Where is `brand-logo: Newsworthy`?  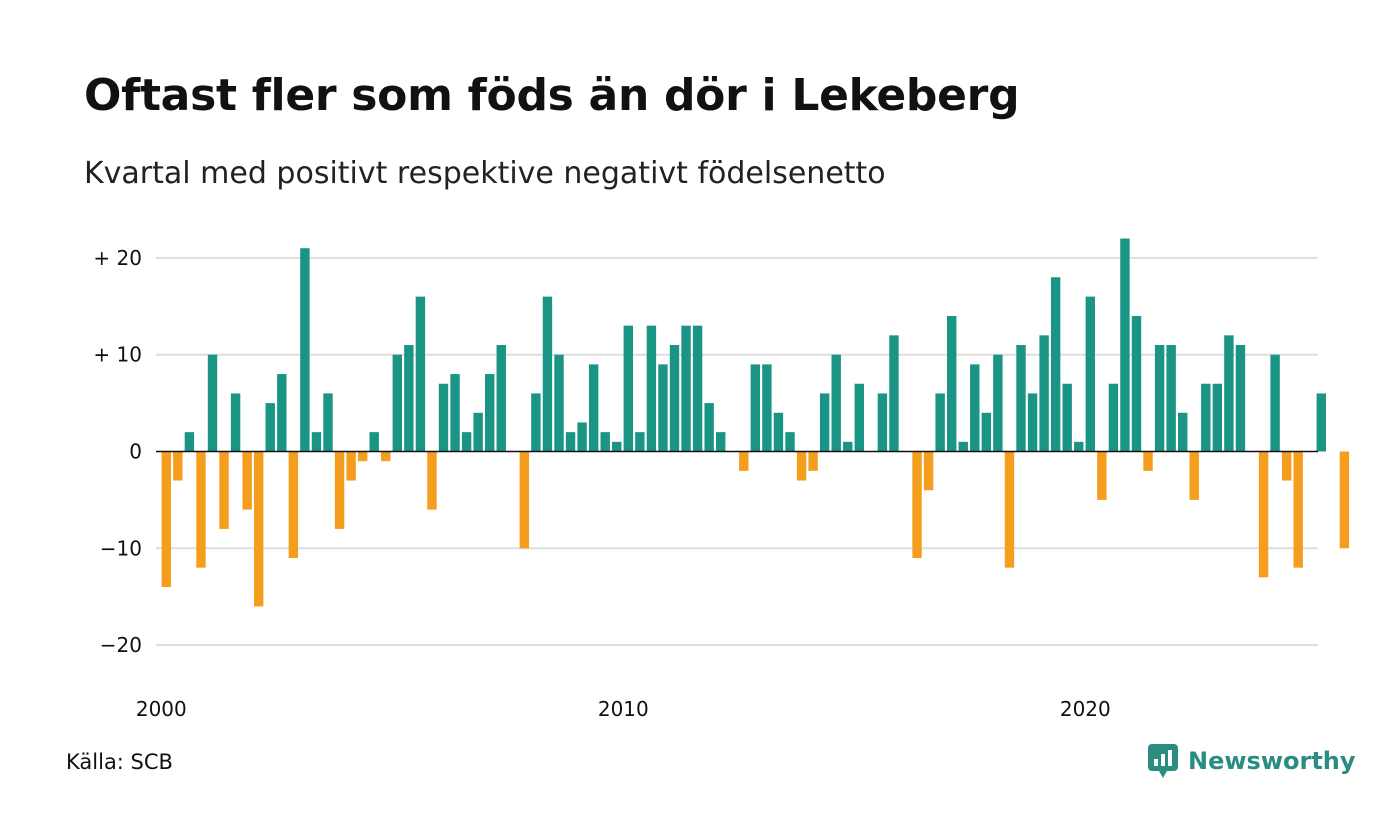 brand-logo: Newsworthy is located at coordinates (1252, 761).